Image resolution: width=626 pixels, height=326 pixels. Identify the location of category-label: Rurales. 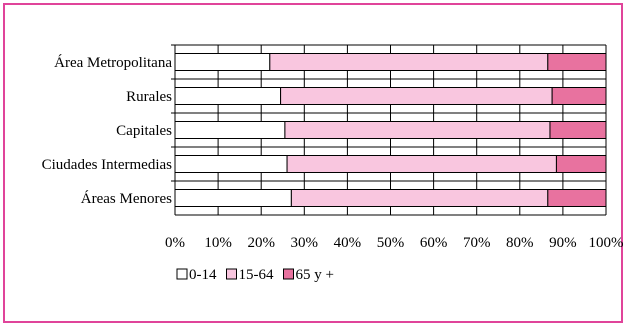
(149, 97).